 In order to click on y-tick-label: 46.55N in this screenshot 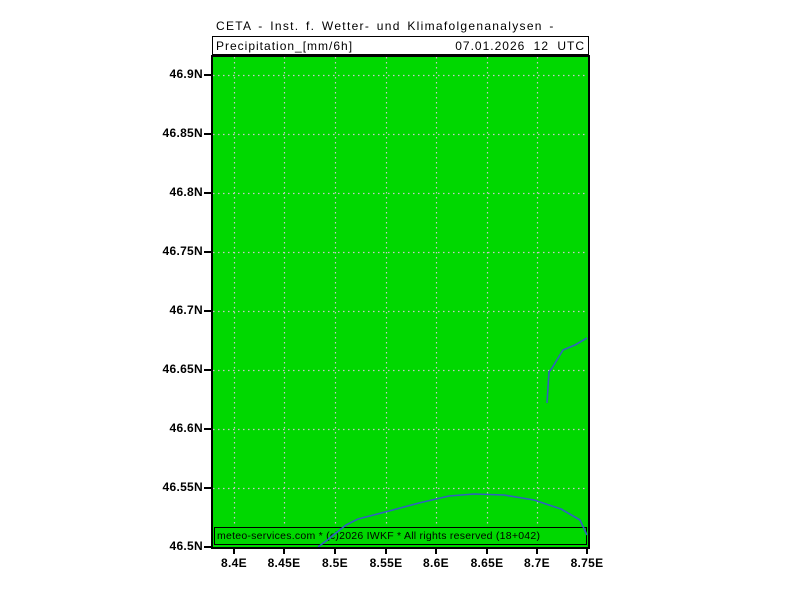, I will do `click(182, 487)`.